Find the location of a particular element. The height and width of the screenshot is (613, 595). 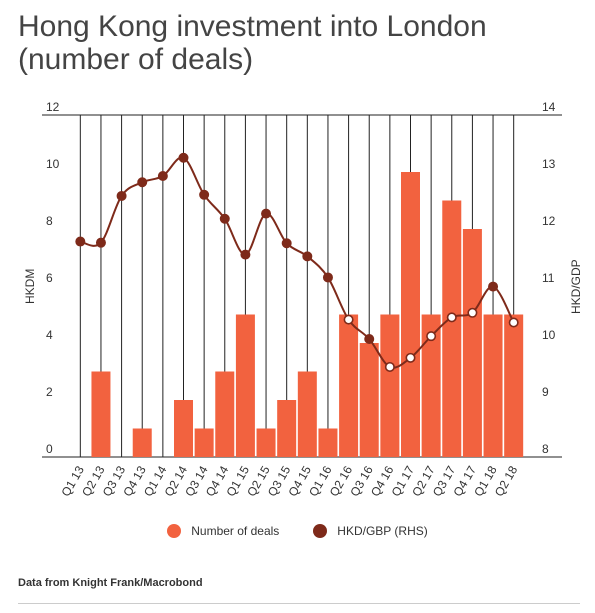

legend-swatch-deals is located at coordinates (174, 531).